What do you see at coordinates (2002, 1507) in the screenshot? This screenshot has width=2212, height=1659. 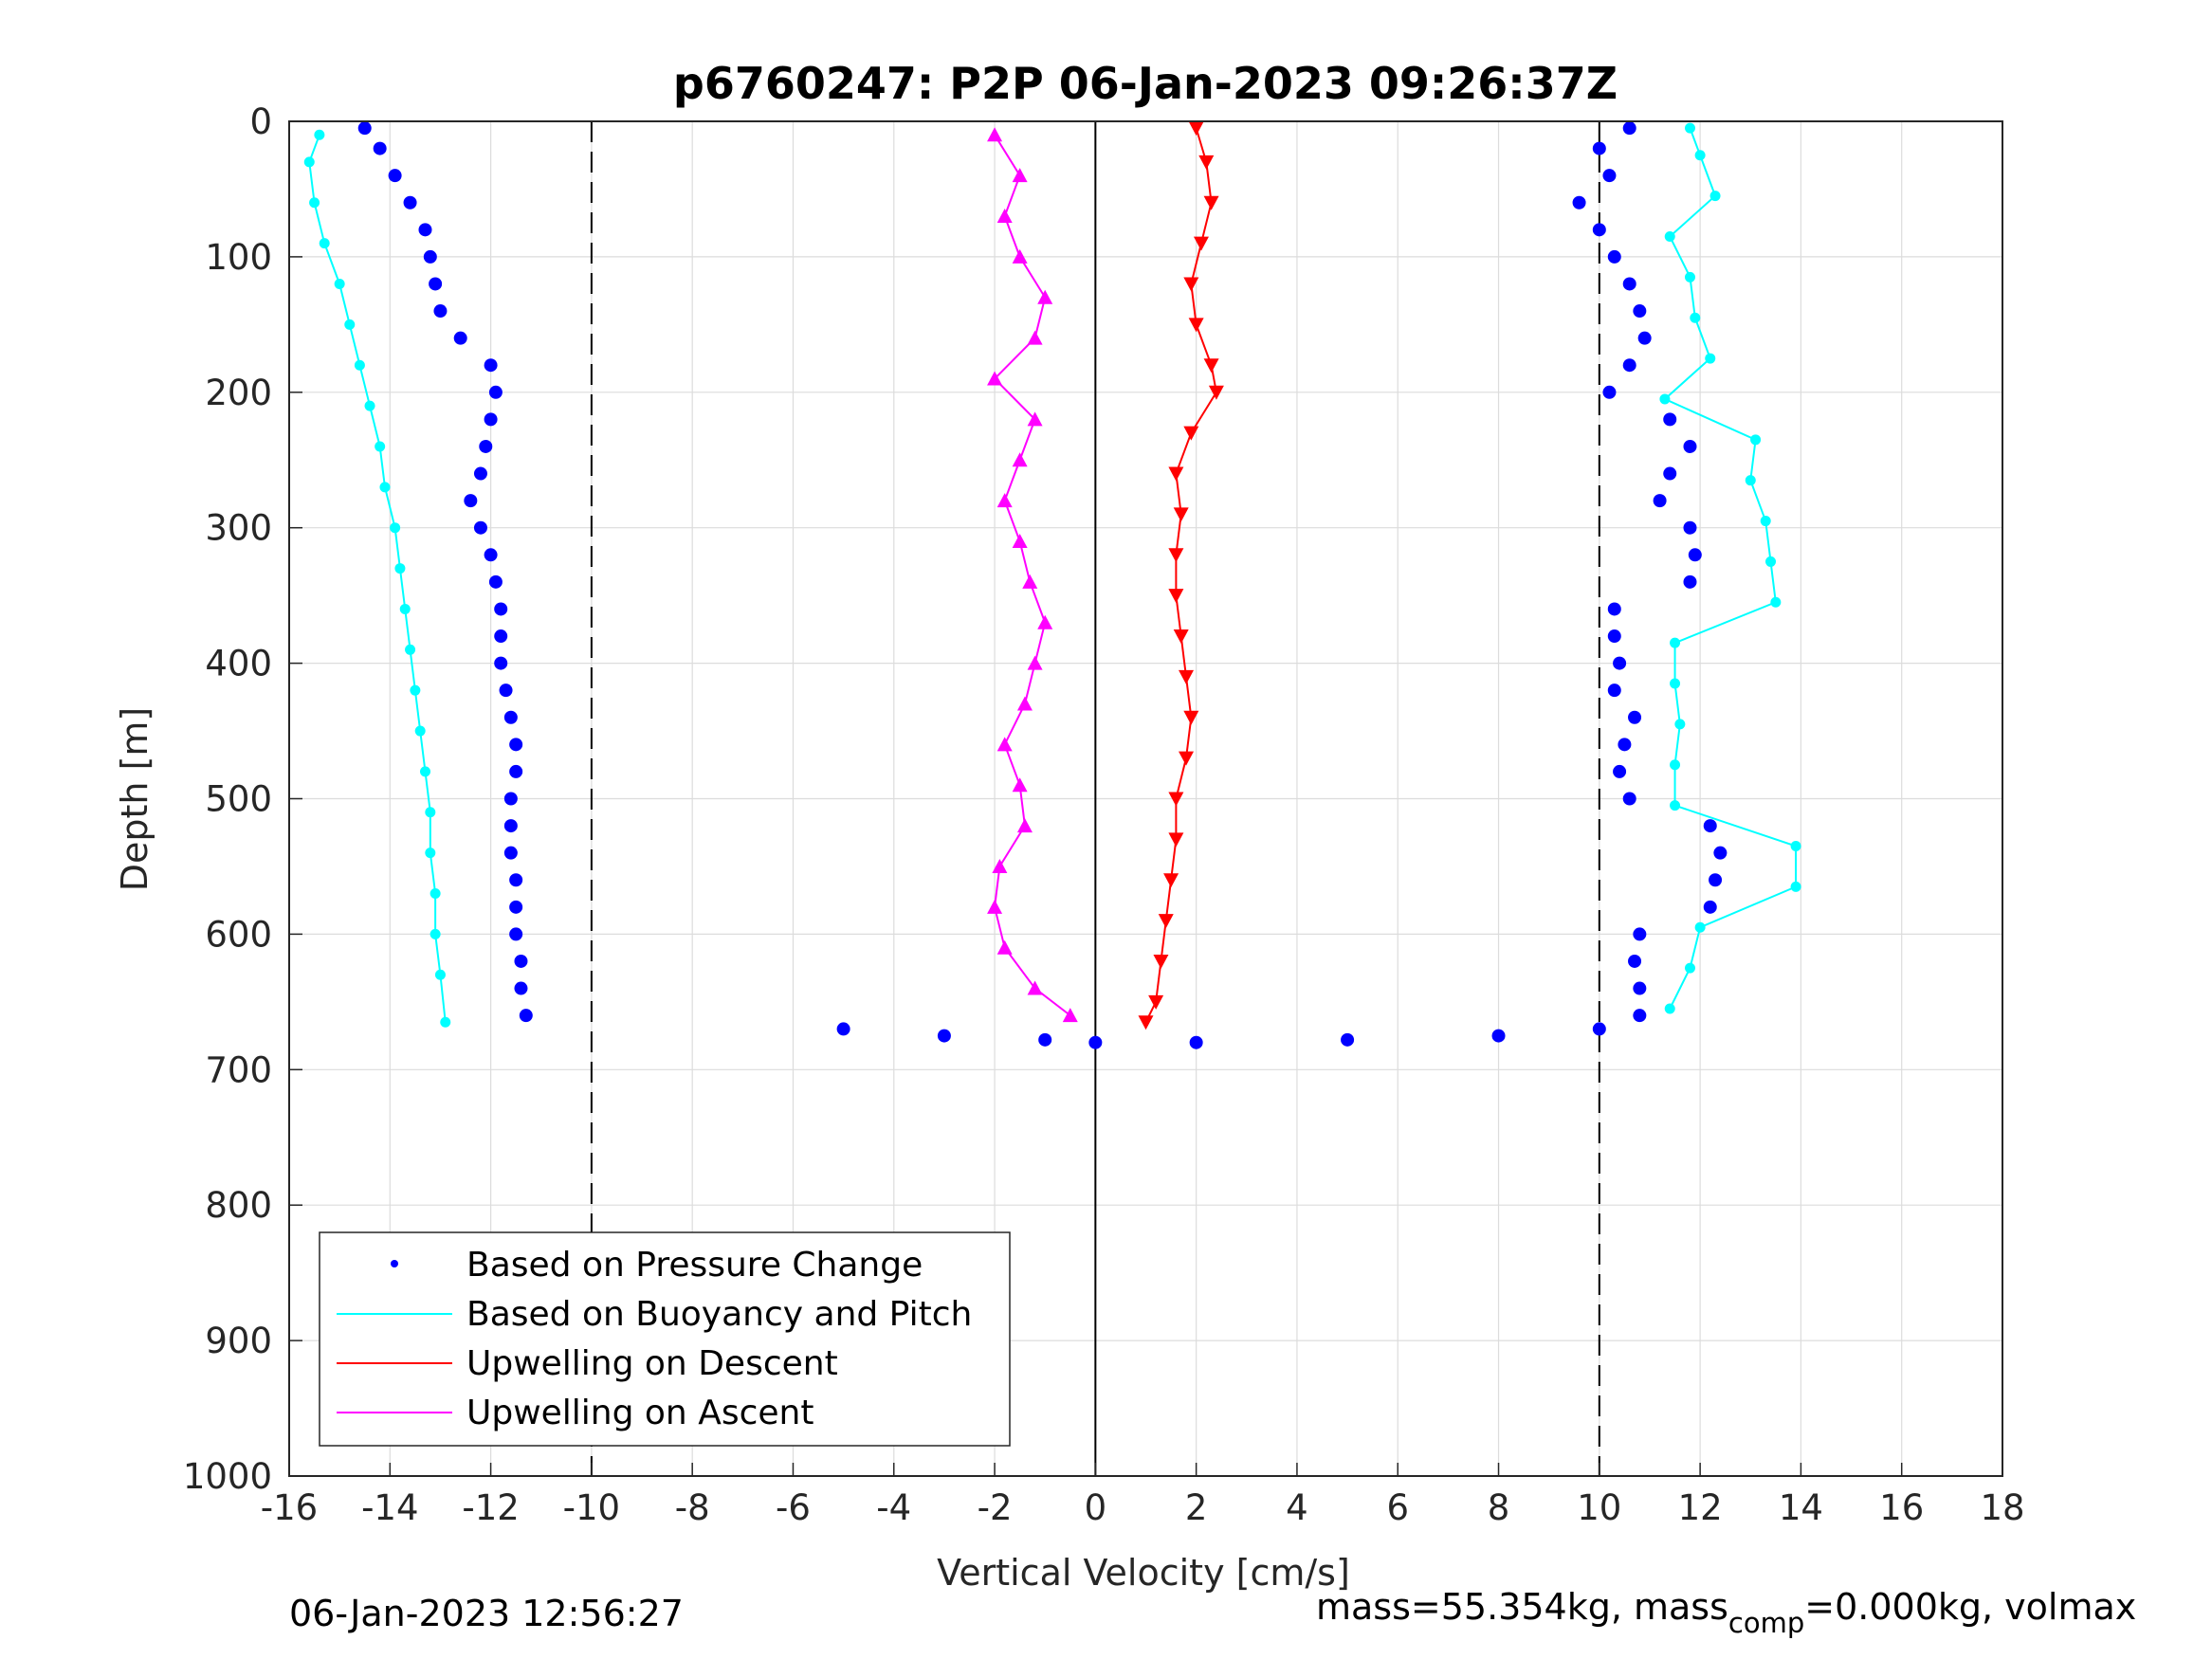 I see `x-tick-label: 18` at bounding box center [2002, 1507].